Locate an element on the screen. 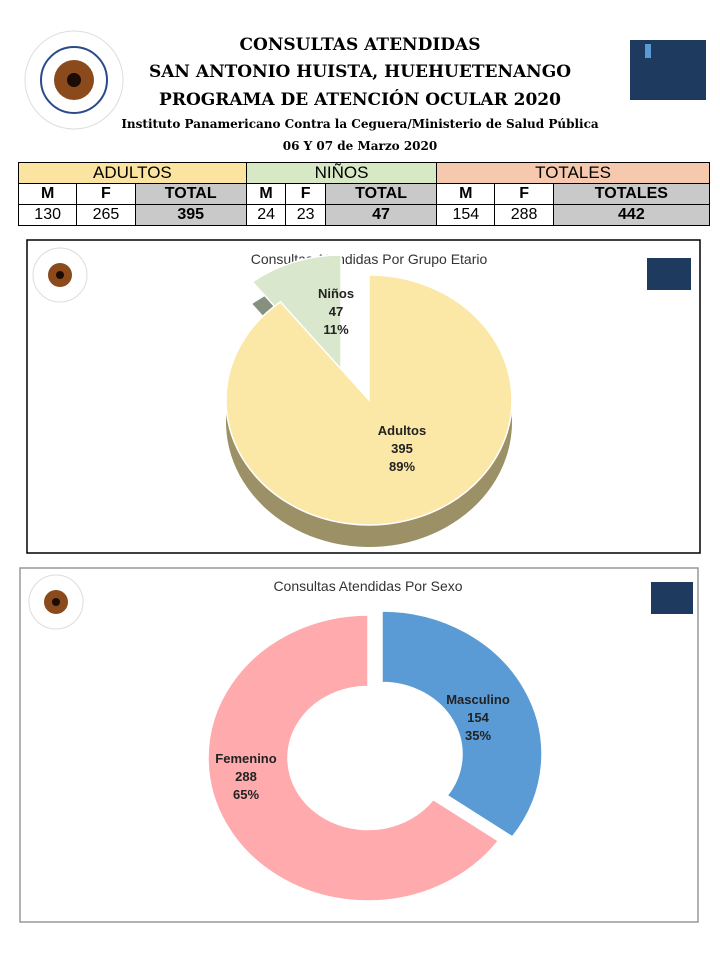 This screenshot has height=960, width=720. slice-name: Niños is located at coordinates (336, 293).